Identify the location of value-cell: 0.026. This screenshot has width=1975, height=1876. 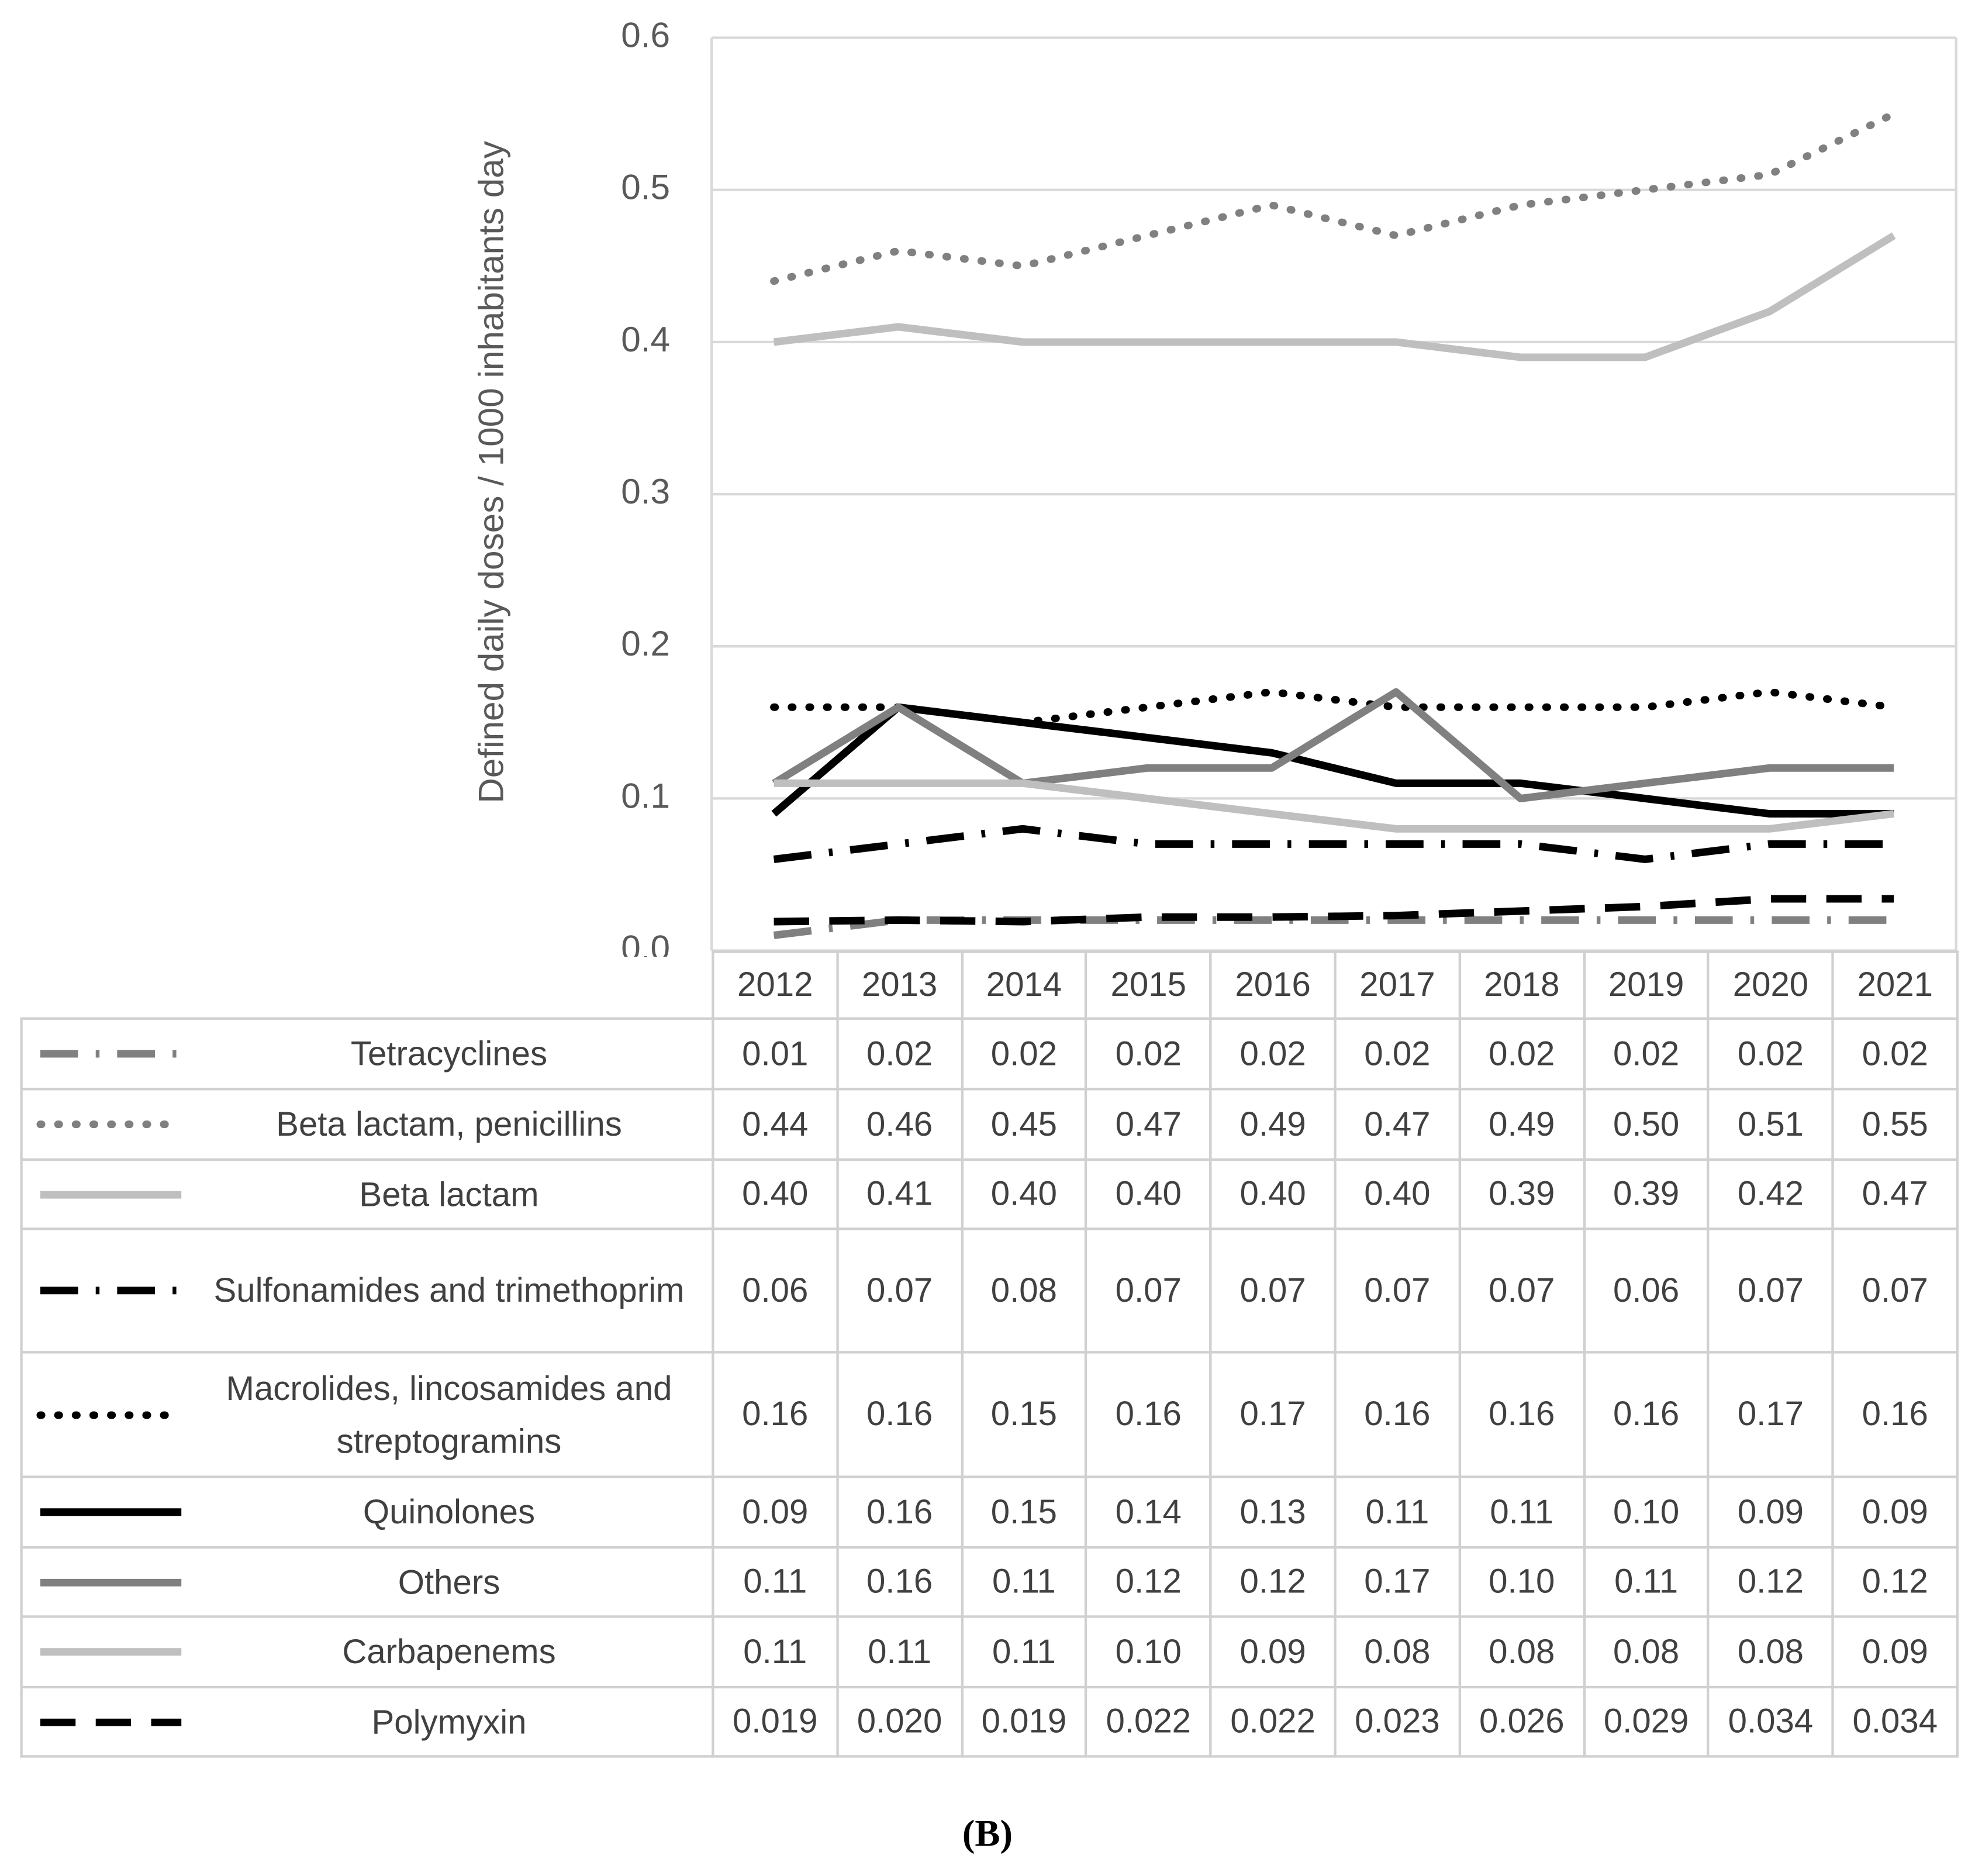
(1522, 1721).